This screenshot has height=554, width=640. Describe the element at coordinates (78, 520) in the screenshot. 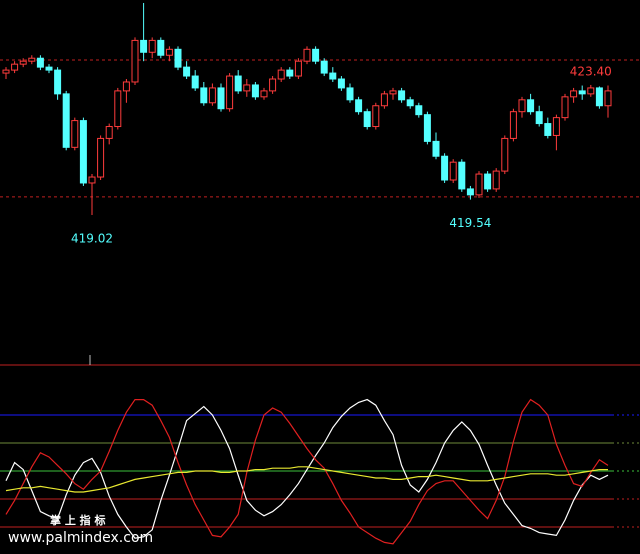

I see `watermark-title: 掌 上 指 标` at that location.